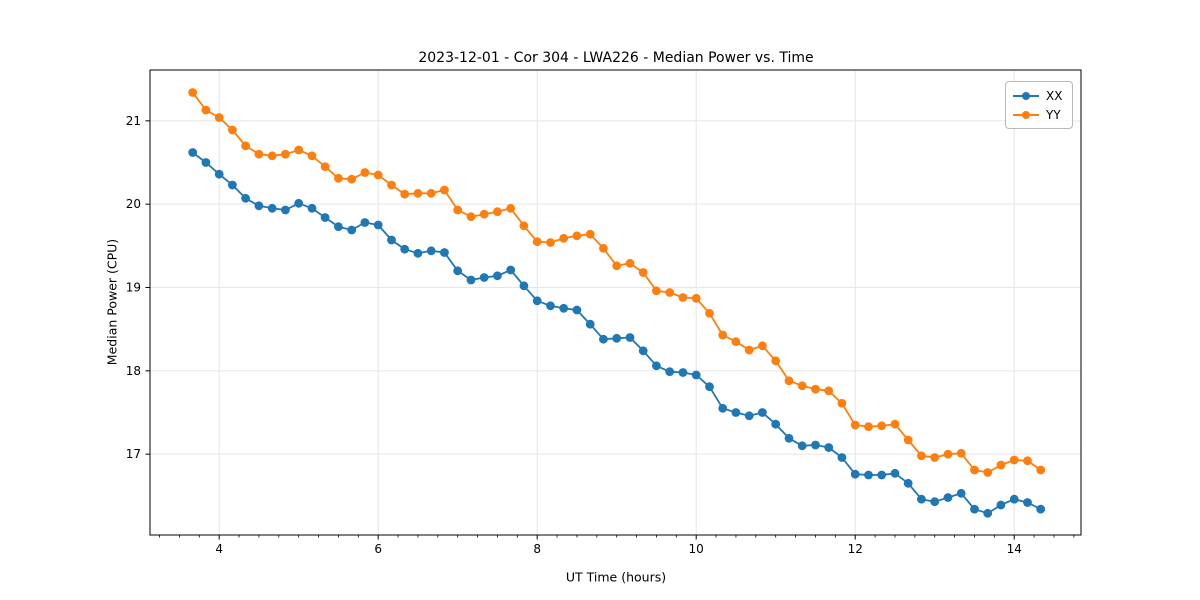 The image size is (1200, 600). Describe the element at coordinates (1014, 549) in the screenshot. I see `x-tick-label: 14` at that location.